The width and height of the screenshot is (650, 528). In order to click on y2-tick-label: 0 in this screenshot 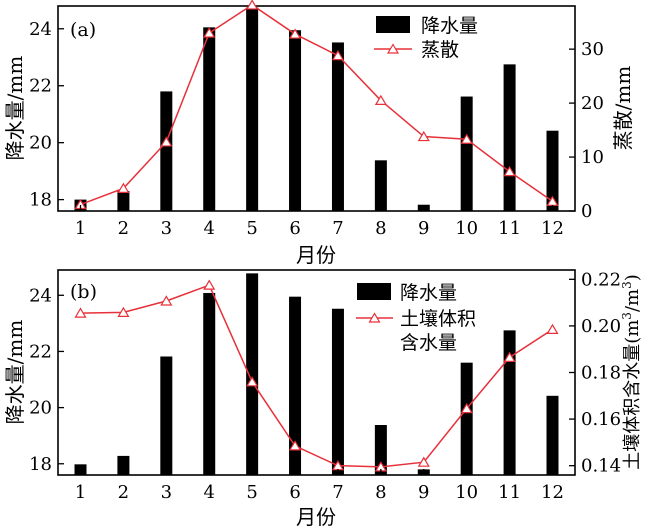, I will do `click(586, 211)`.